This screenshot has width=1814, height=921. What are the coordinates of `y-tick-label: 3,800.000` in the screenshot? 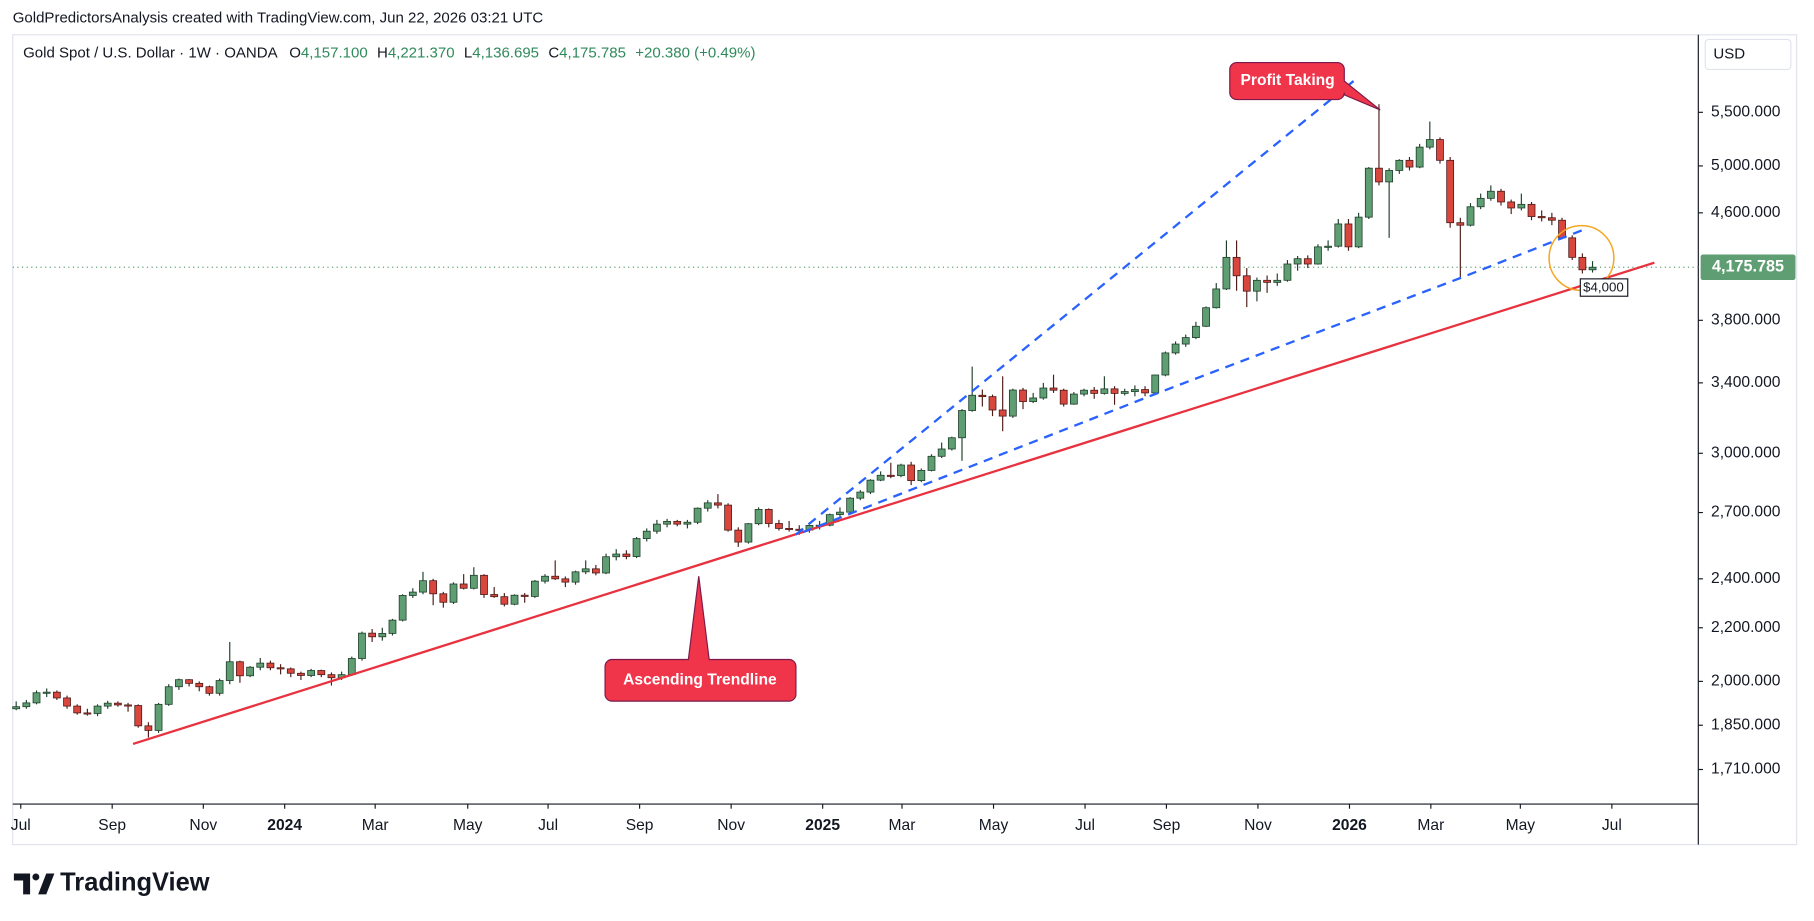 It's located at (1746, 319).